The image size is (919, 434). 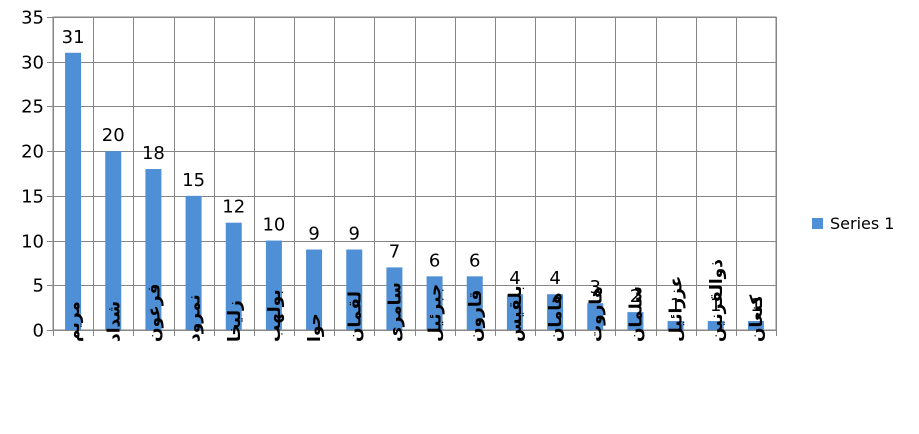 What do you see at coordinates (233, 207) in the screenshot?
I see `data-label: 12` at bounding box center [233, 207].